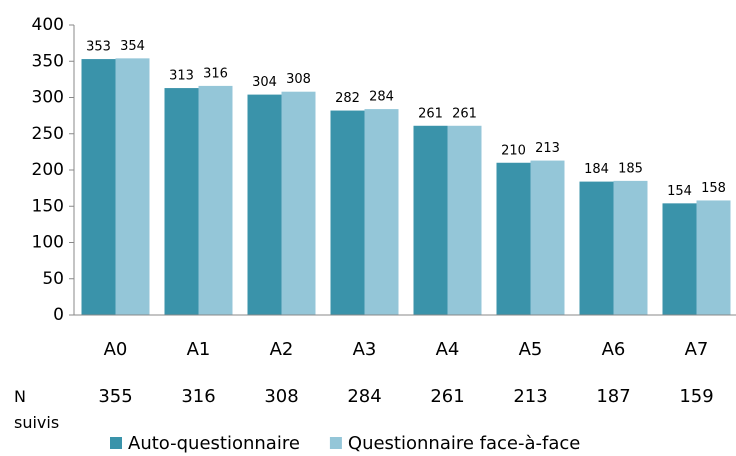 The image size is (736, 456). I want to click on value-label: 210, so click(513, 150).